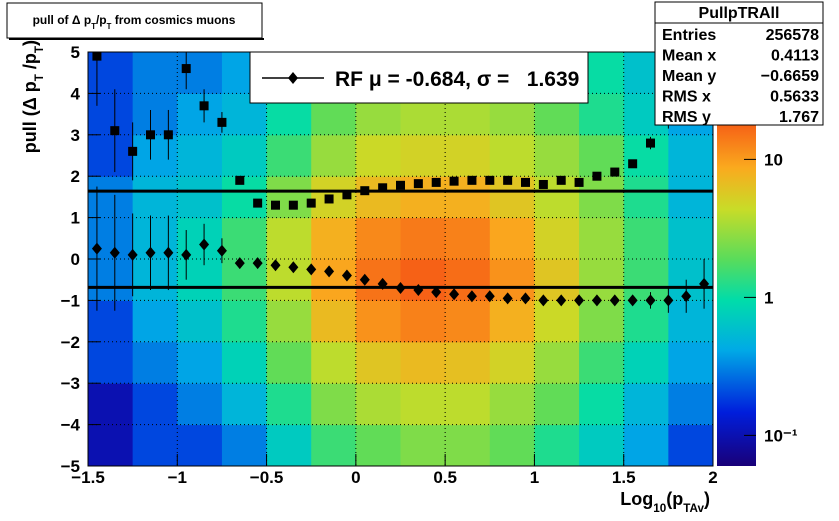  What do you see at coordinates (445, 477) in the screenshot?
I see `x-tick-label: 0.5` at bounding box center [445, 477].